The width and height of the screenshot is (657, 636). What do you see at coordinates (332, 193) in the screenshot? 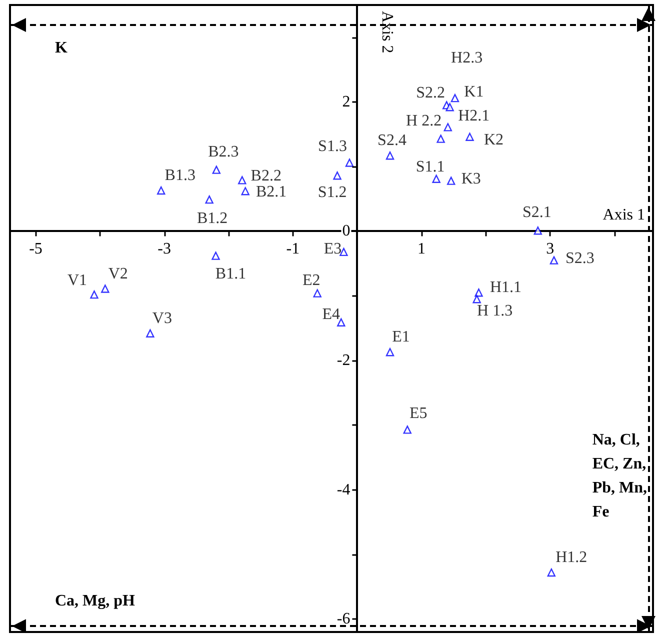
I see `data-label: S1.2` at bounding box center [332, 193].